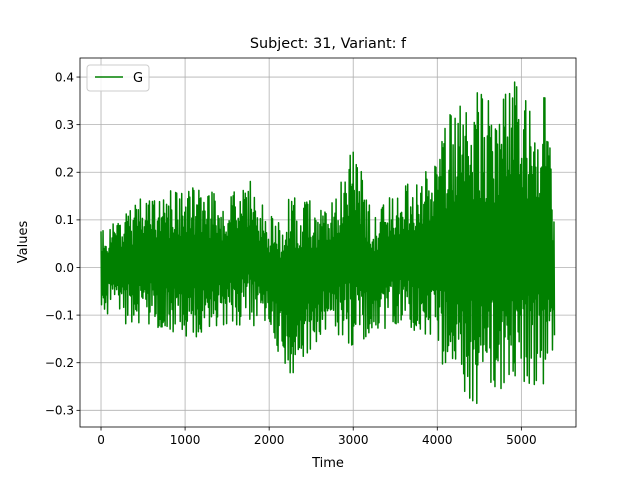 Image resolution: width=640 pixels, height=480 pixels. I want to click on y-tick-label: 0.2, so click(64, 173).